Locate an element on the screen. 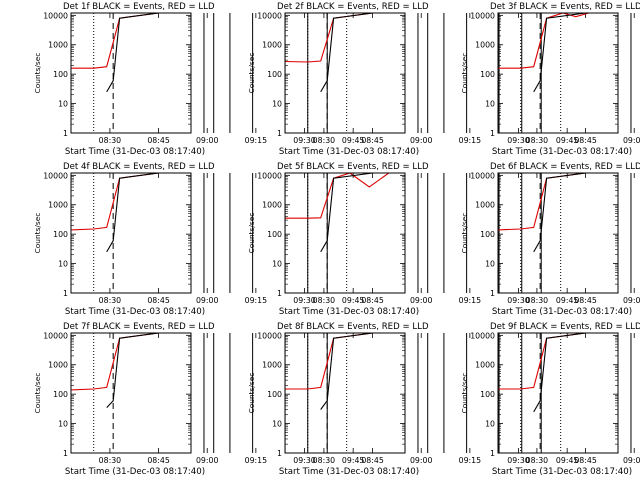  panel-title: Det 8f BLACK = Events, RED = LLD is located at coordinates (353, 327).